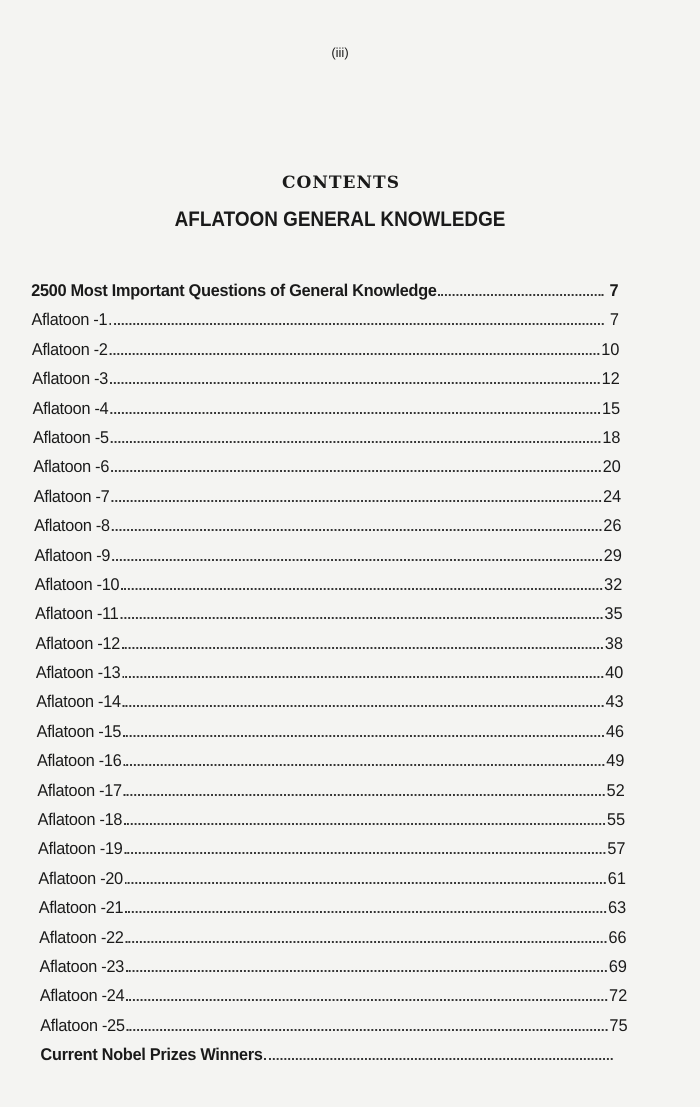 This screenshot has height=1107, width=700. Describe the element at coordinates (334, 1020) in the screenshot. I see `toc-entry: Aflatoon -25 75` at that location.